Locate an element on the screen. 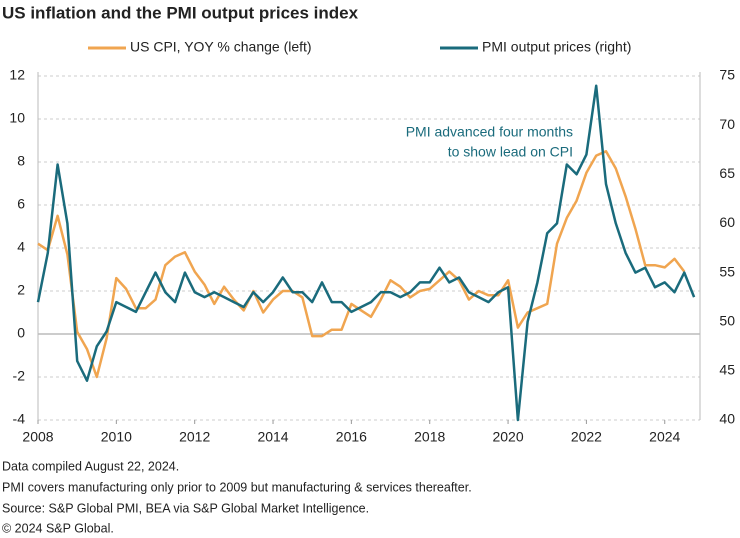 This screenshot has width=740, height=538. y-tick-label: 12 is located at coordinates (17, 75).